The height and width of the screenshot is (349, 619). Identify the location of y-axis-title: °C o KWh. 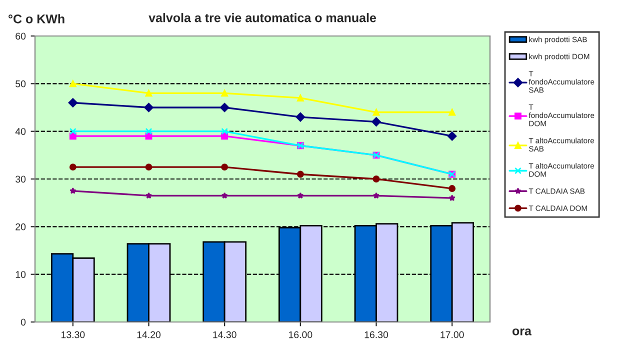
(36, 19).